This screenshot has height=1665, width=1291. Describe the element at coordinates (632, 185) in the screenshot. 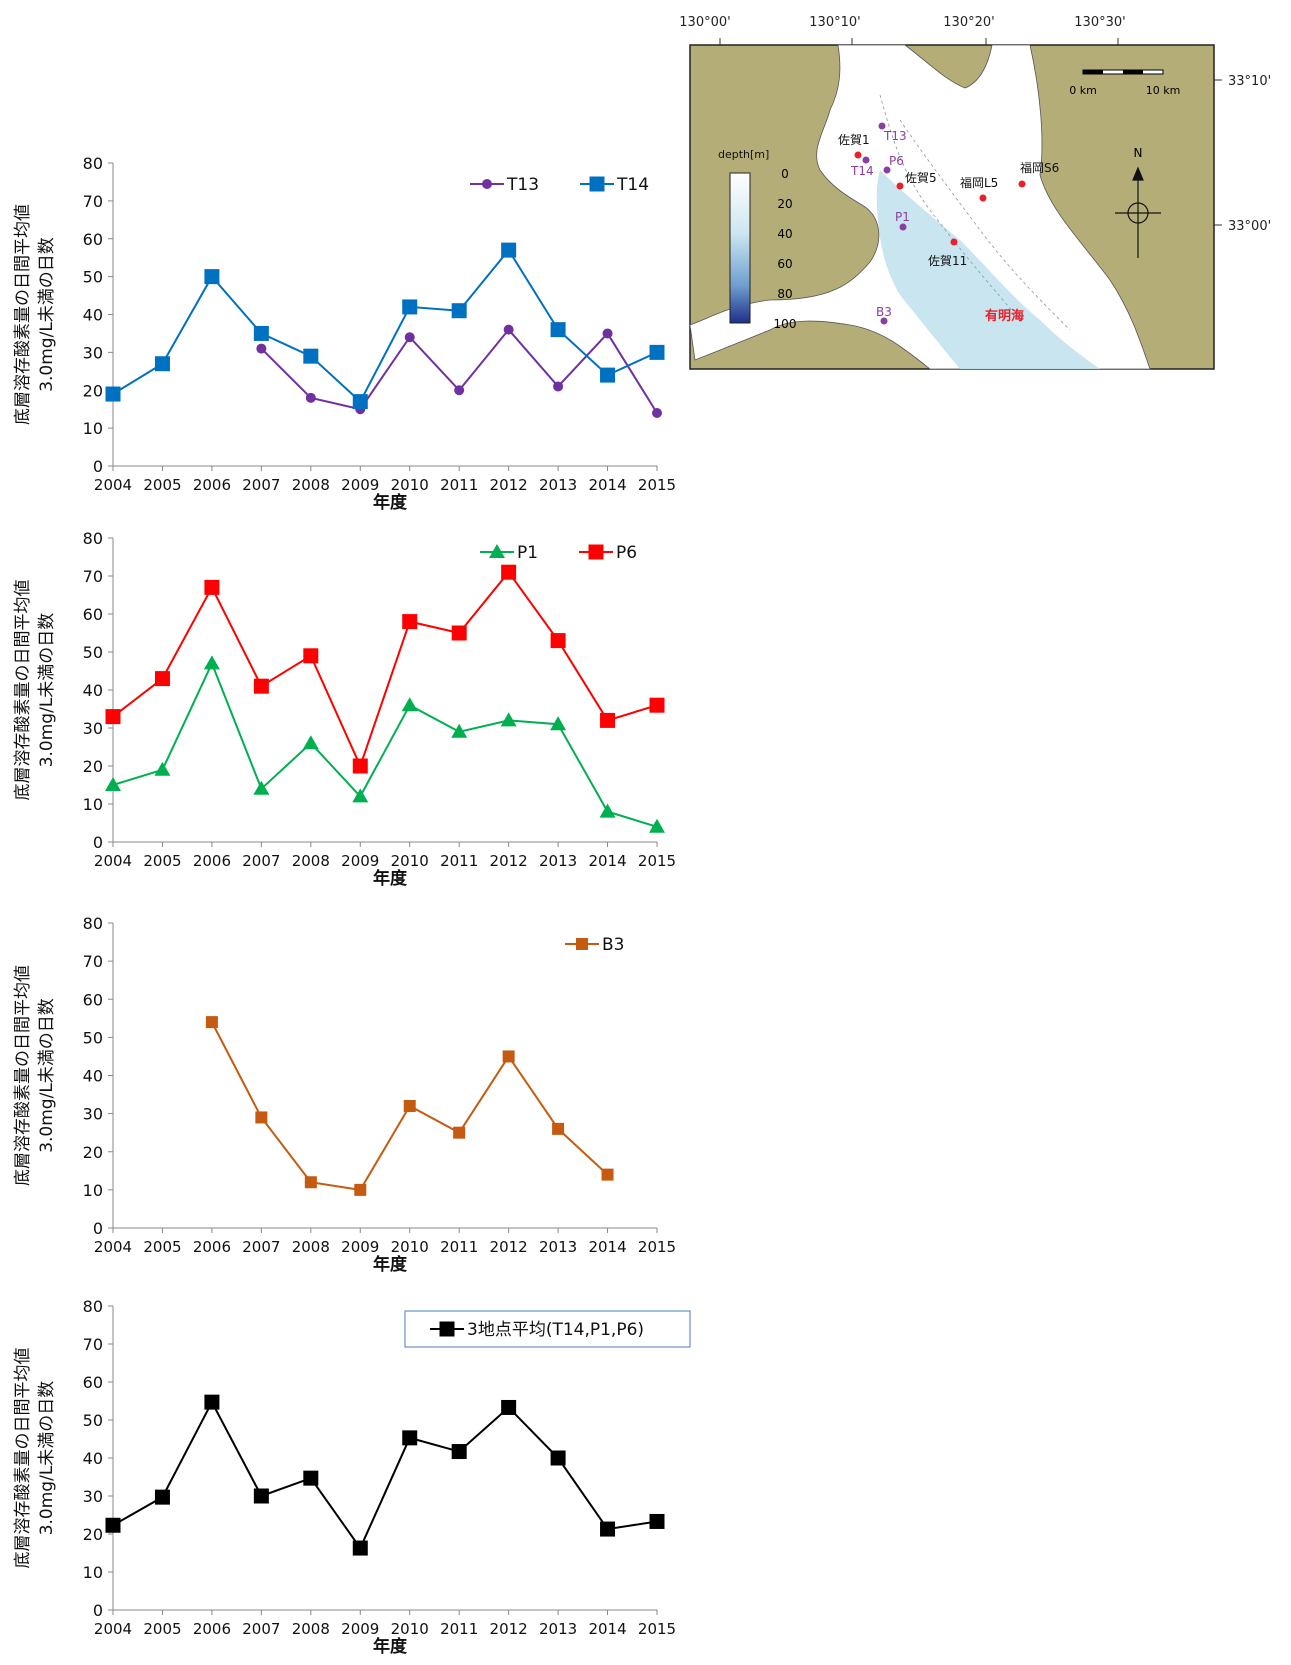

I see `legend-label: T14` at that location.